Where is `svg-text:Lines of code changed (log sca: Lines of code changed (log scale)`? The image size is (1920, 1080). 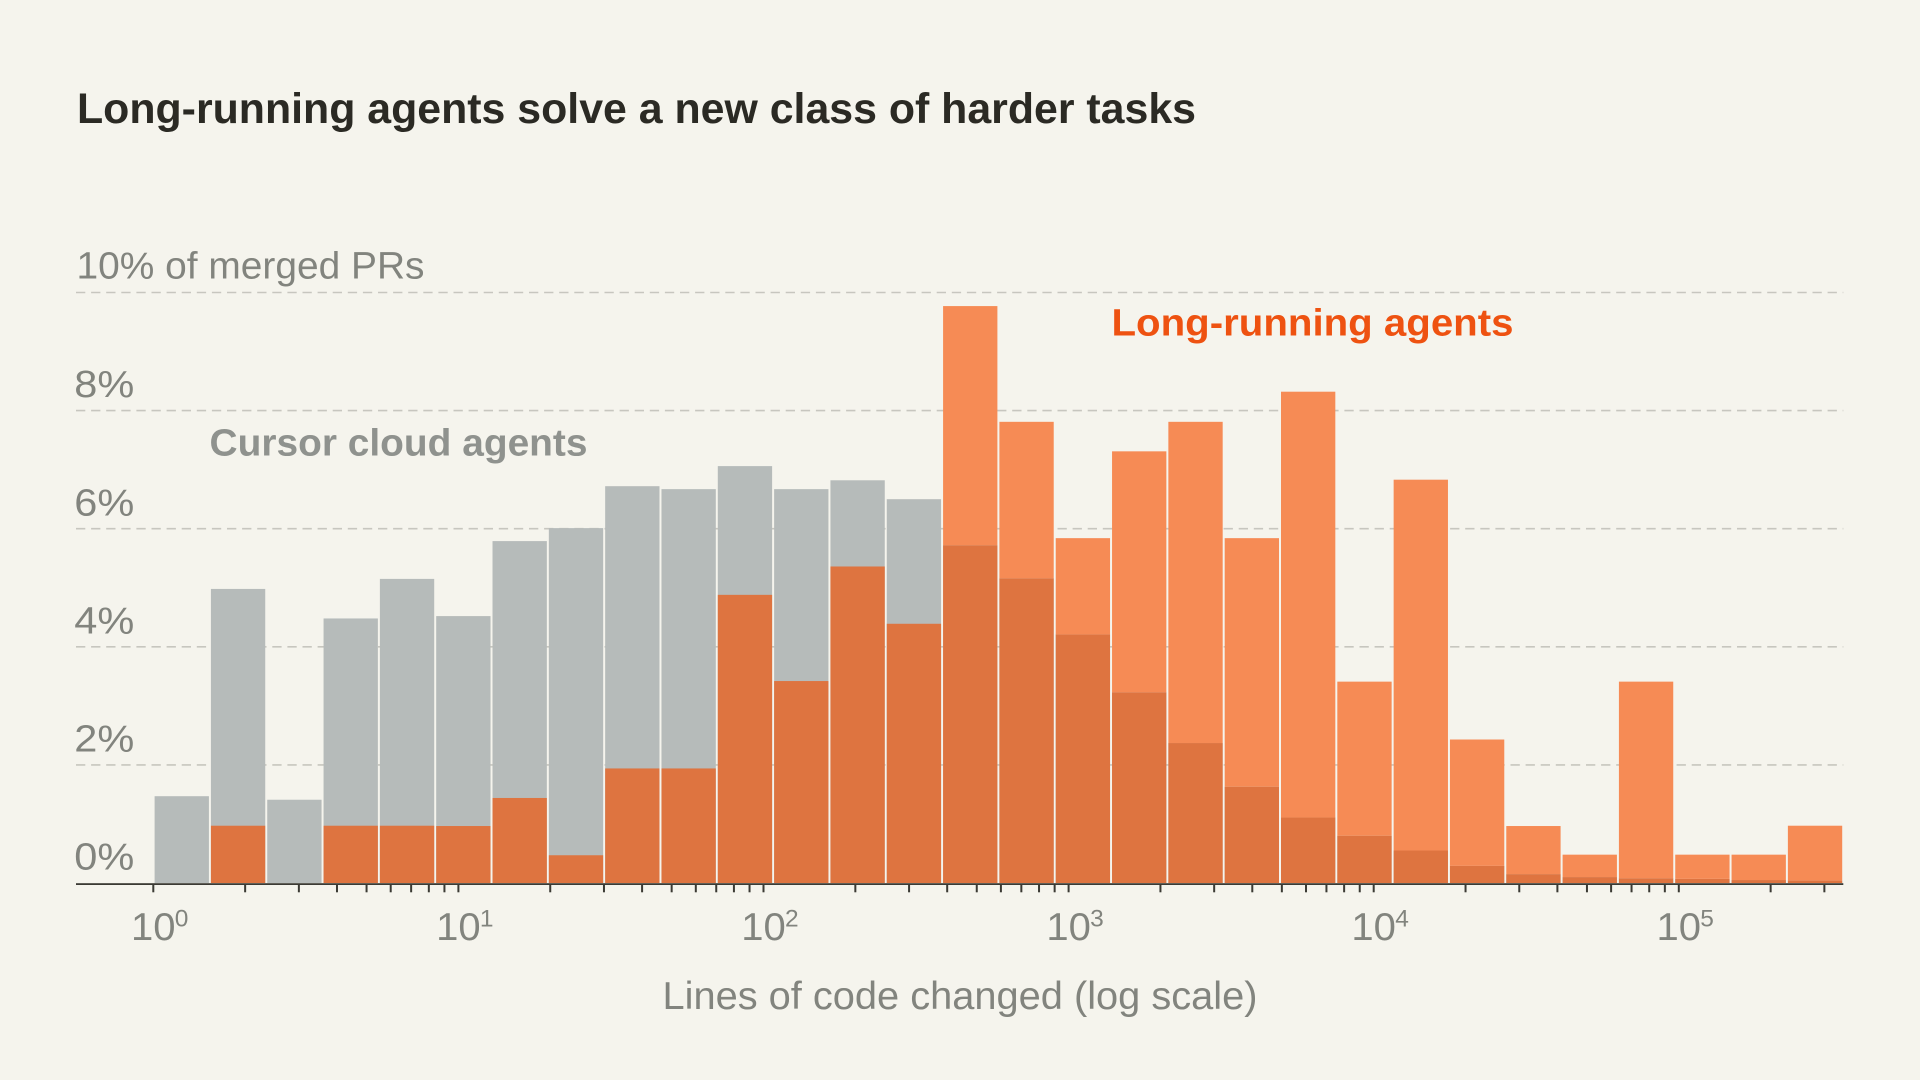
svg-text:Lines of code changed (log sca: Lines of code changed (log scale) is located at coordinates (960, 996).